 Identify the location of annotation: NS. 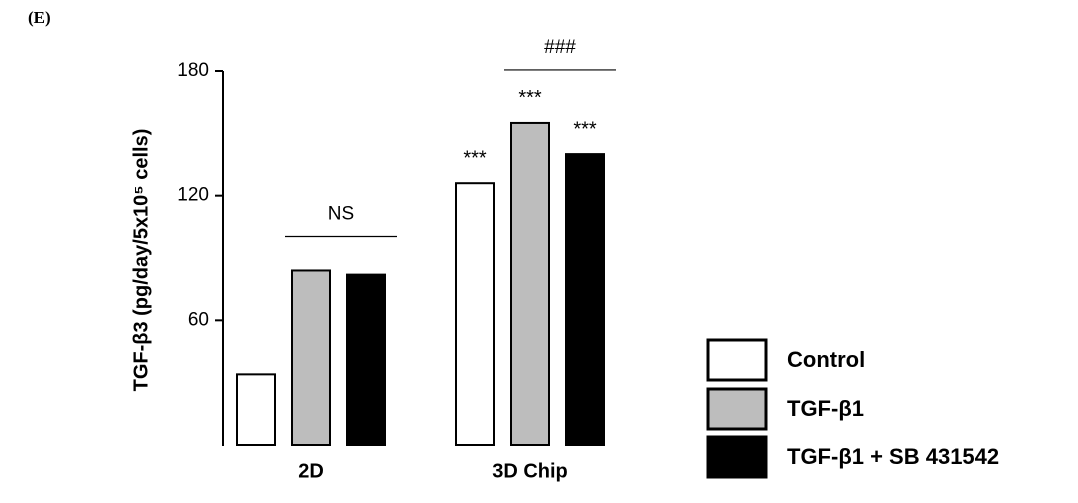
(341, 213).